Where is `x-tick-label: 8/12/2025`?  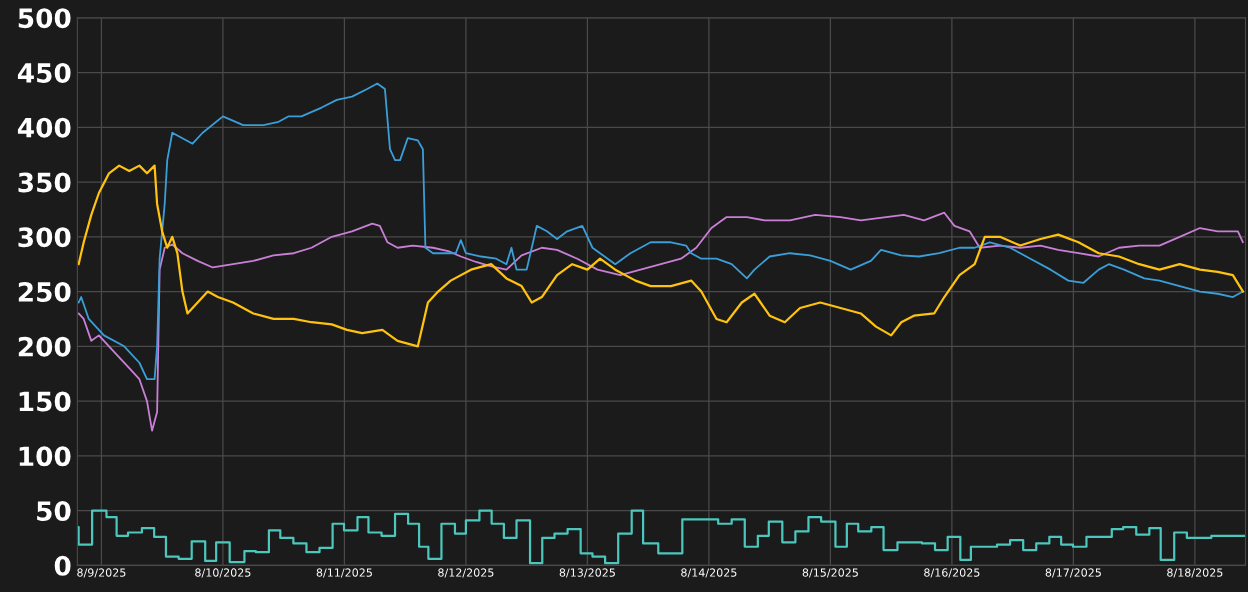 x-tick-label: 8/12/2025 is located at coordinates (466, 573).